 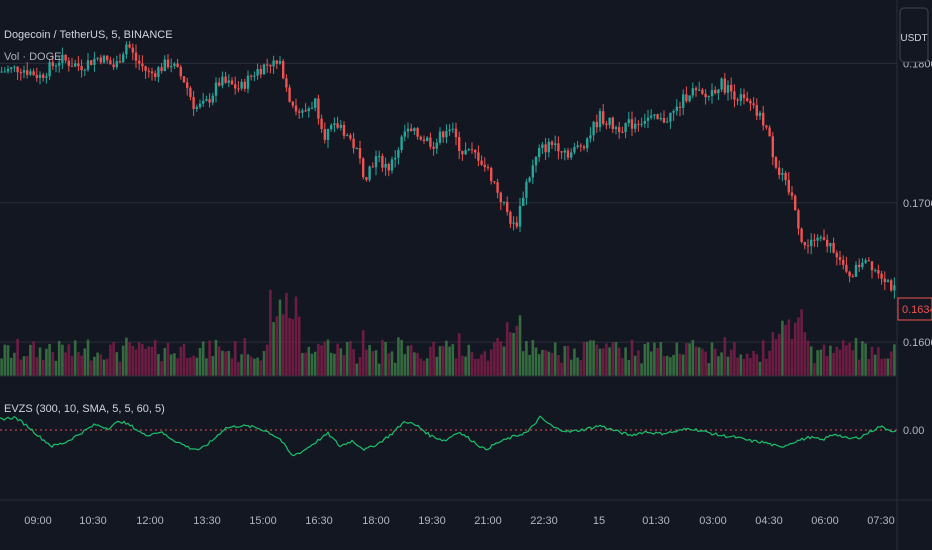 I want to click on oscillator-line, so click(x=448, y=436).